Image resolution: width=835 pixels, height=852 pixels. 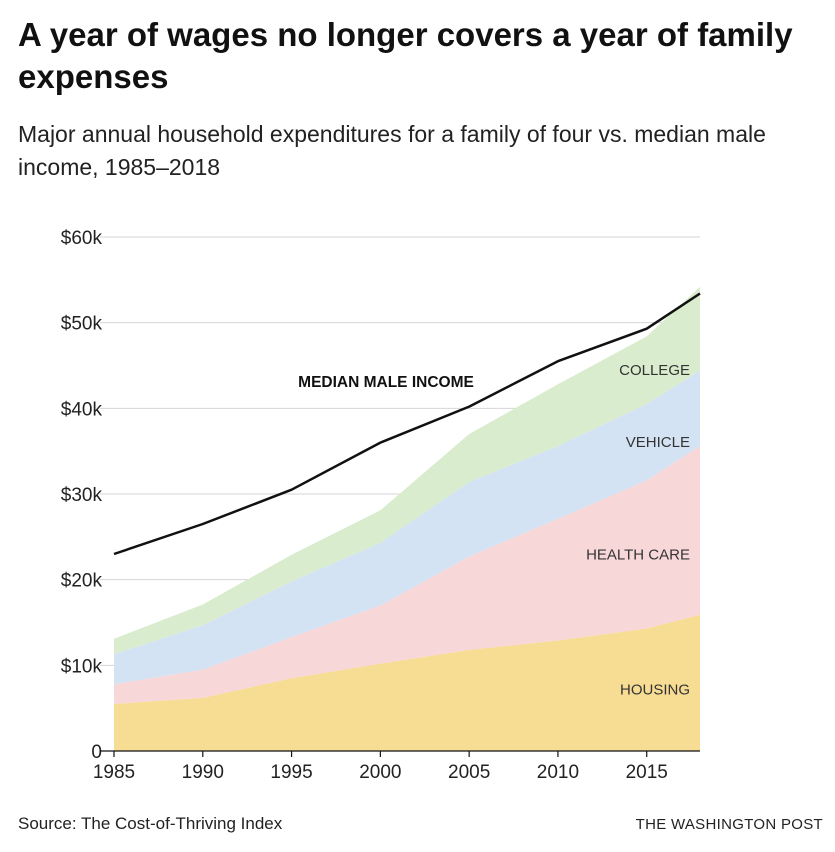 I want to click on y-tick-label: 0, so click(x=96, y=752).